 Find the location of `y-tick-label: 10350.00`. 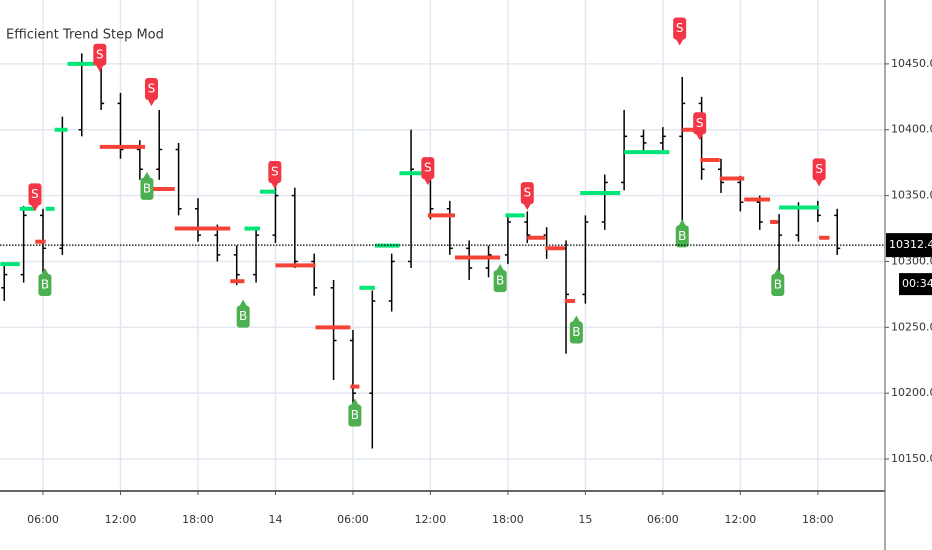

y-tick-label: 10350.00 is located at coordinates (911, 195).